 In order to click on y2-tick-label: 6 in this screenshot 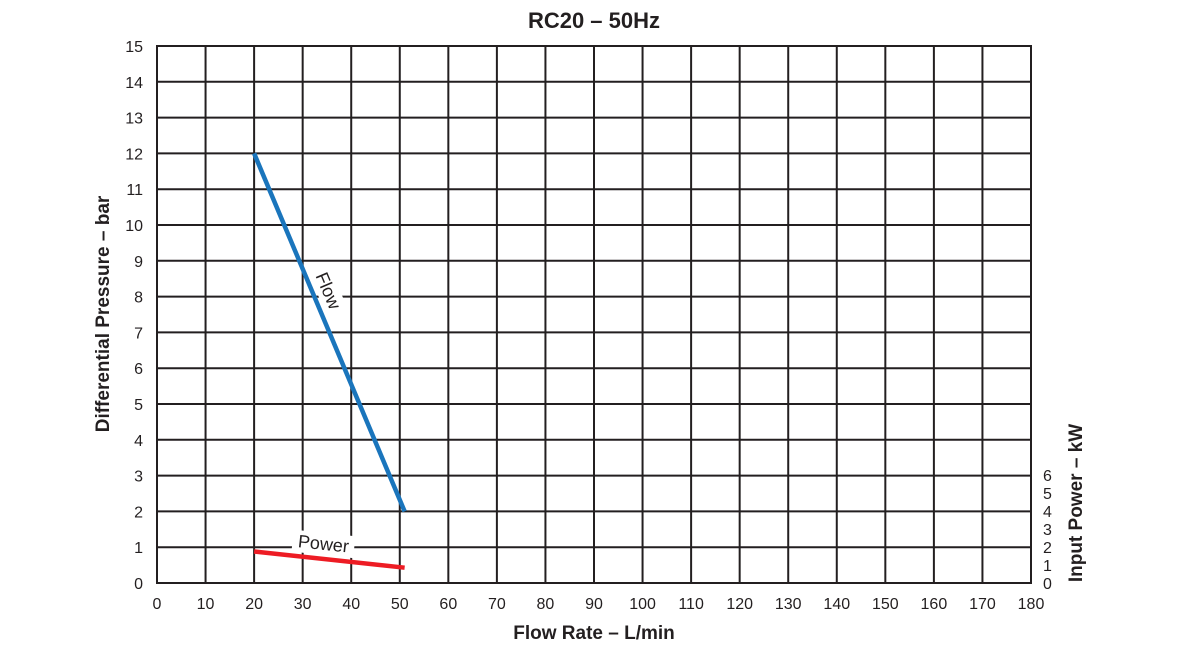, I will do `click(1047, 476)`.